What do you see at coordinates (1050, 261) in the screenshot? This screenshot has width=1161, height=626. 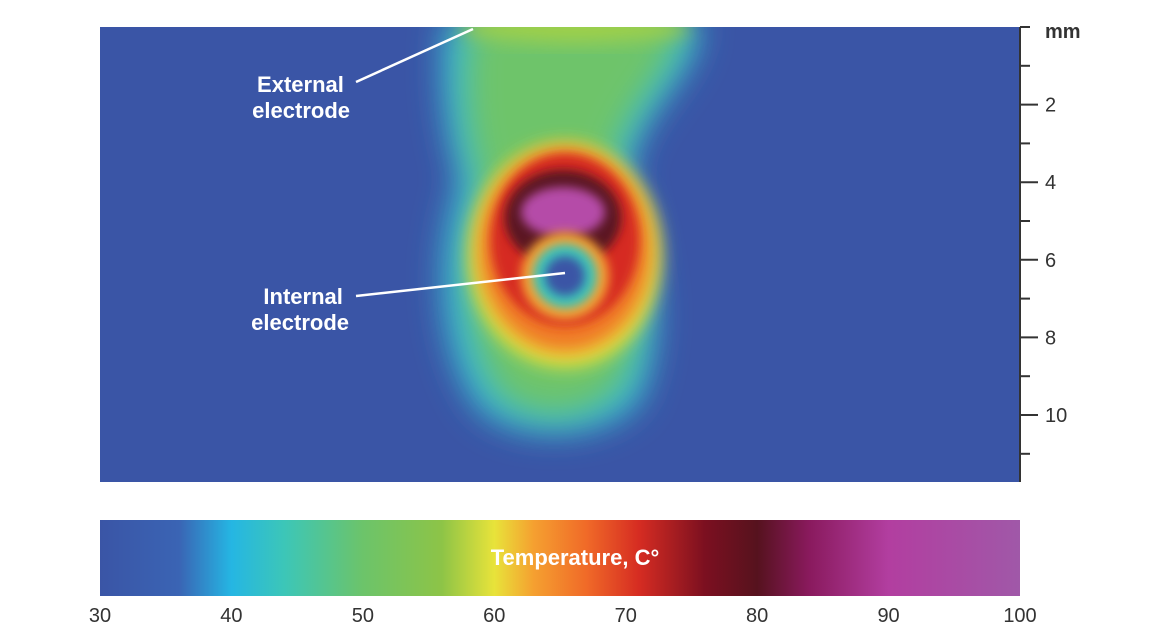 I see `y-axis-tick-label: 6` at bounding box center [1050, 261].